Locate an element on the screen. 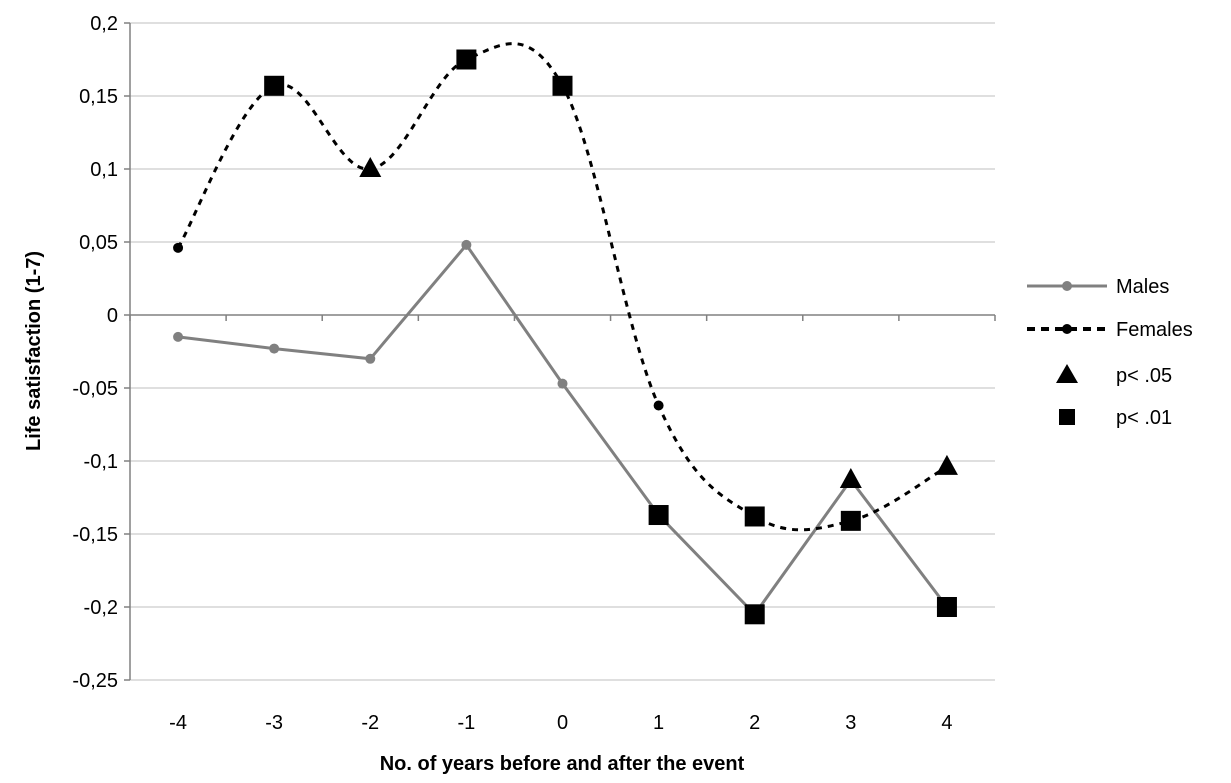 The image size is (1231, 783). x-tick-label: -3 is located at coordinates (274, 723).